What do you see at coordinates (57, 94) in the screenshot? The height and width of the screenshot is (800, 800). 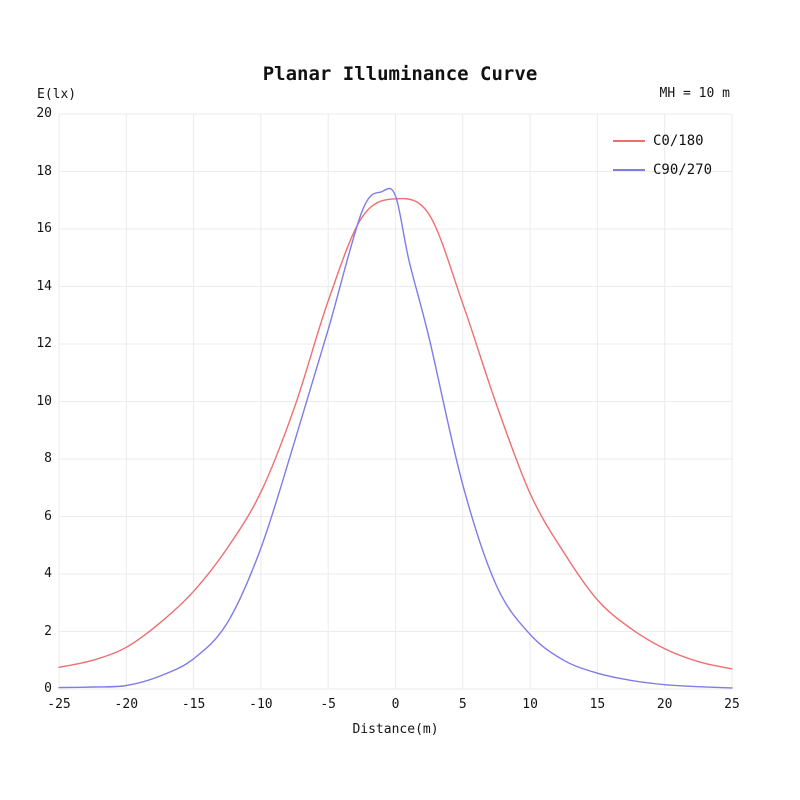 I see `y-axis-unit-label: E(lx)` at bounding box center [57, 94].